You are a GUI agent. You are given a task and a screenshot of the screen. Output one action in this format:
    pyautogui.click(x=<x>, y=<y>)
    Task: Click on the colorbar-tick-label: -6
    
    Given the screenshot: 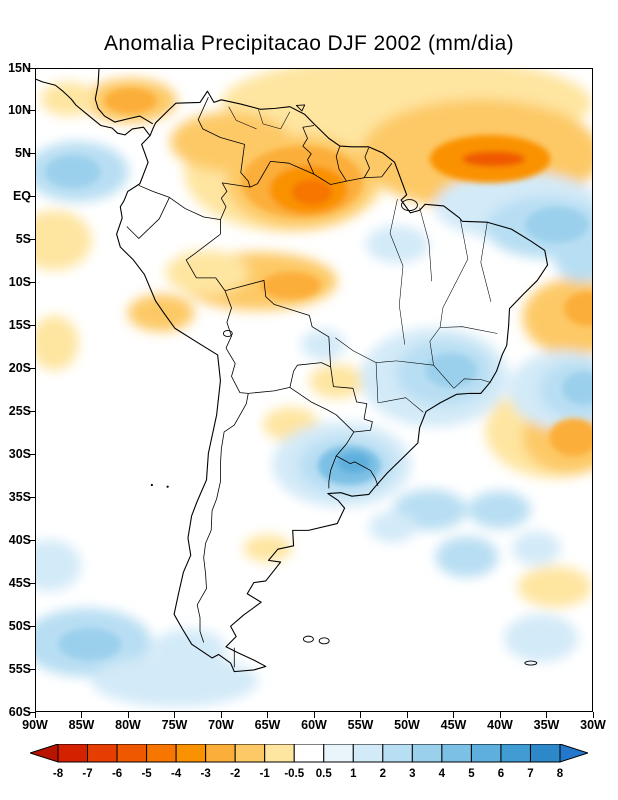 What is the action you would take?
    pyautogui.click(x=117, y=774)
    